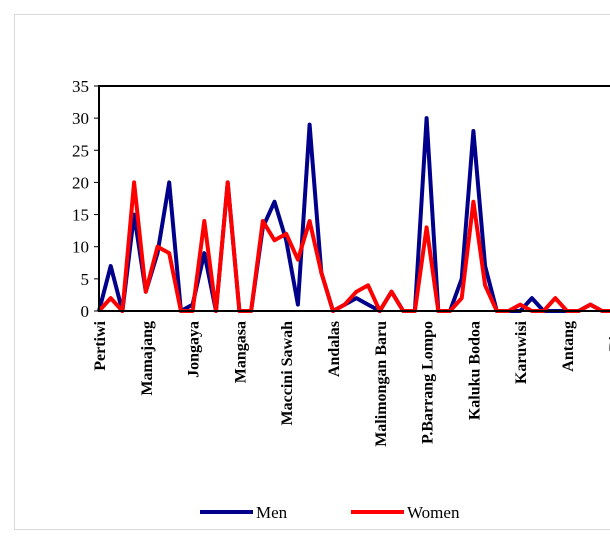 The height and width of the screenshot is (538, 610). What do you see at coordinates (85, 311) in the screenshot?
I see `y-tick-label: 0` at bounding box center [85, 311].